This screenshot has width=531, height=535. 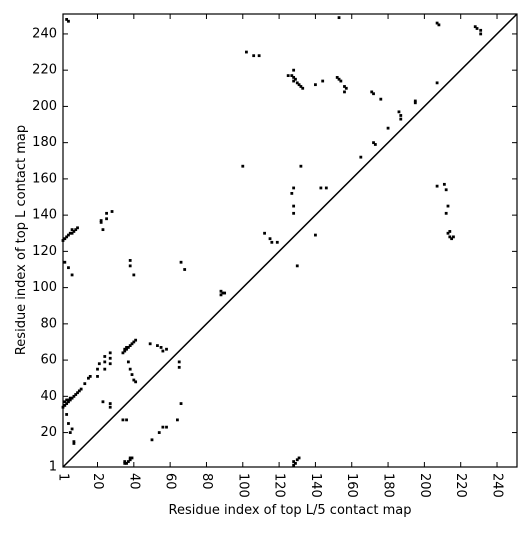 What do you see at coordinates (48, 432) in the screenshot?
I see `y-tick-label: 20` at bounding box center [48, 432].